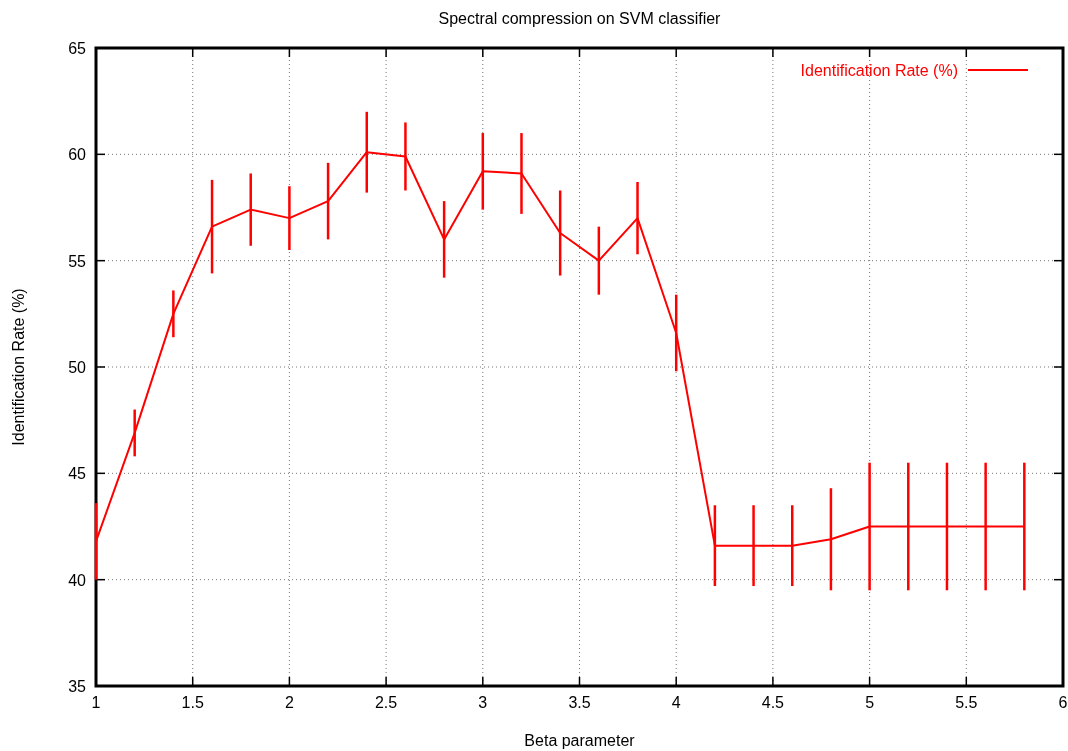 Image resolution: width=1068 pixels, height=751 pixels. What do you see at coordinates (773, 702) in the screenshot?
I see `x-tick-label: 4.5` at bounding box center [773, 702].